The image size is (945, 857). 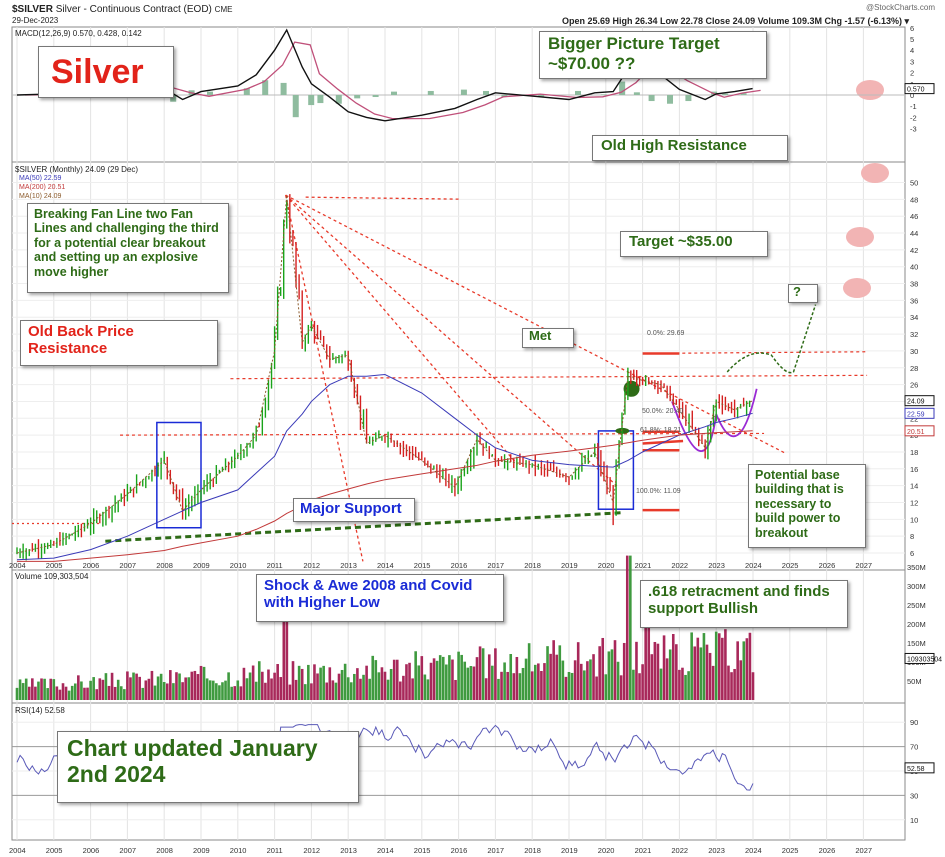 I want to click on price-tick-label: 30, so click(x=914, y=351).